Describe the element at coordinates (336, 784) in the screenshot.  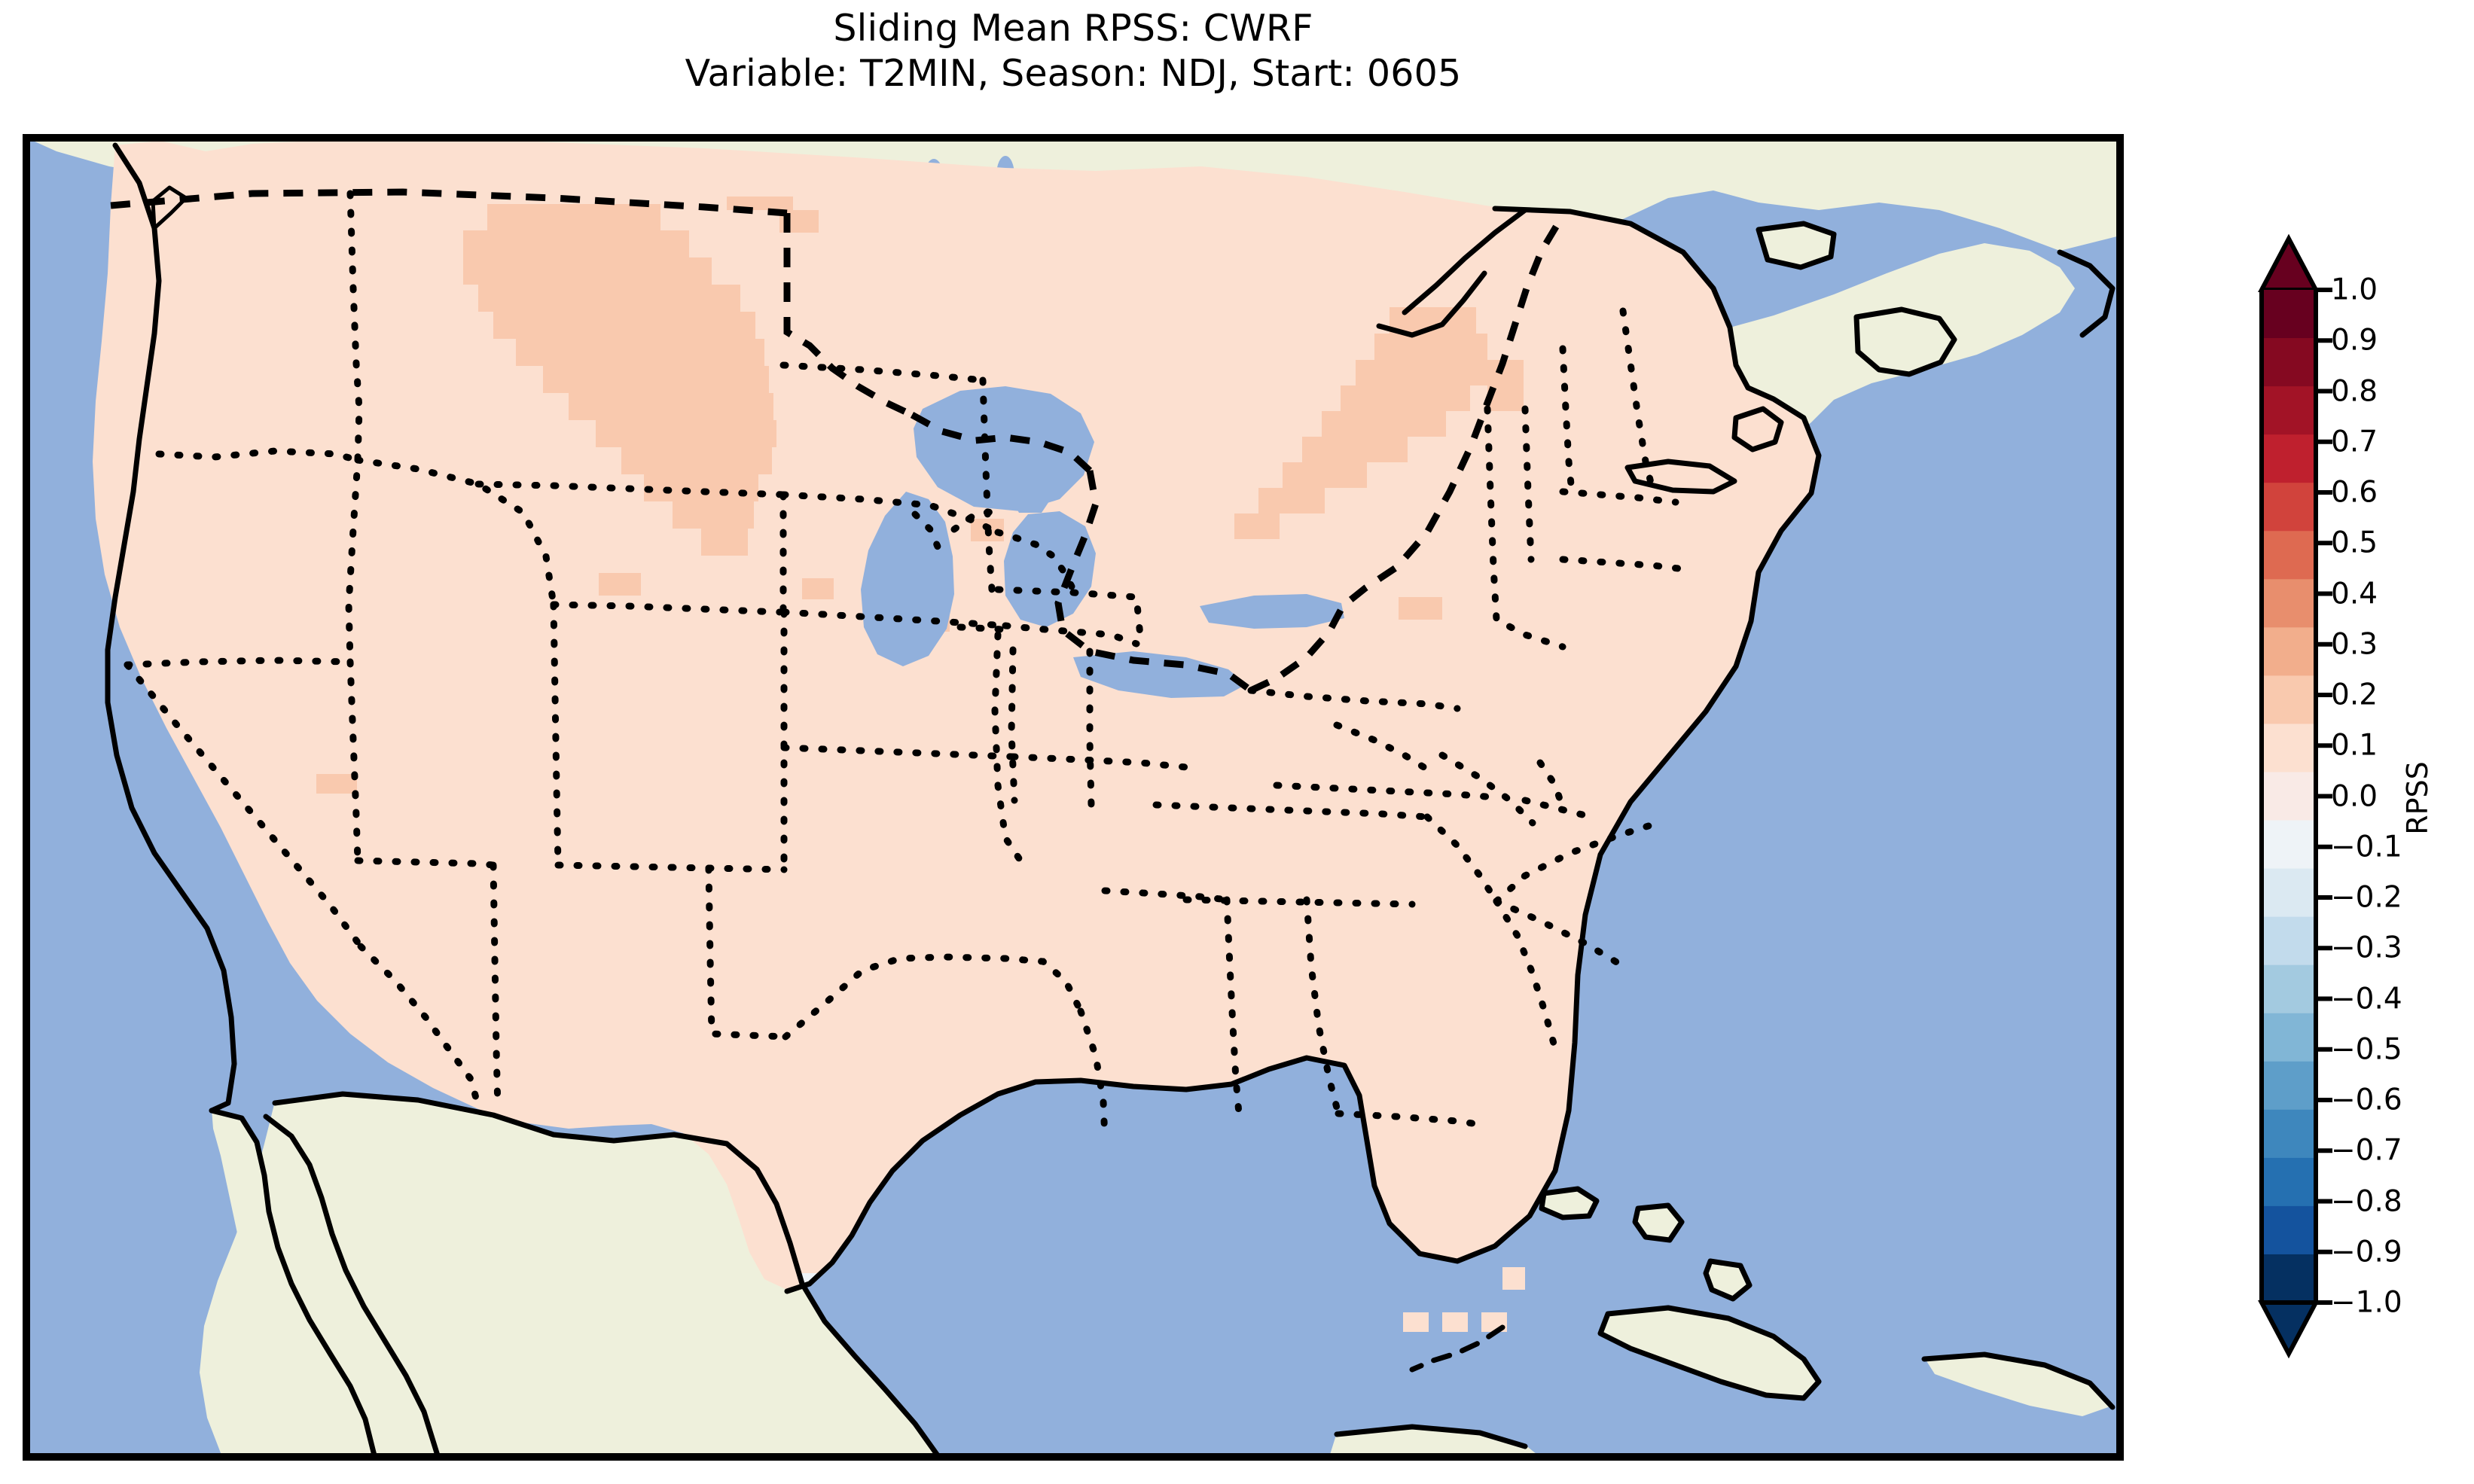
I see `rpss-cell-utah` at that location.